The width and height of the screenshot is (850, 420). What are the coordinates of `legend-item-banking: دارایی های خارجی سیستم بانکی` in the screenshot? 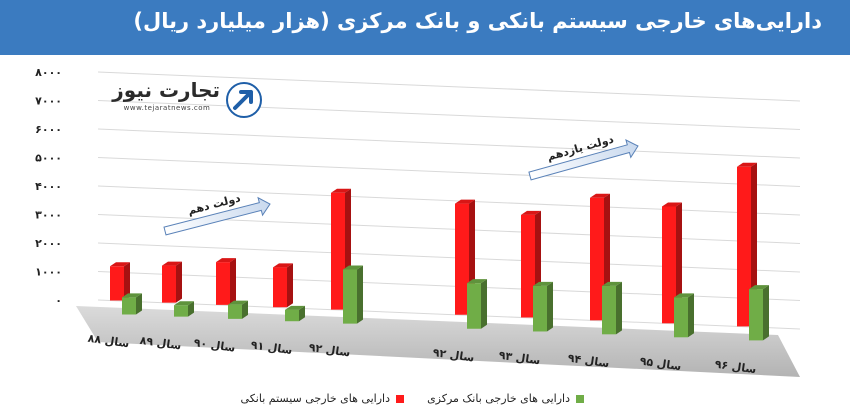 It's located at (322, 398).